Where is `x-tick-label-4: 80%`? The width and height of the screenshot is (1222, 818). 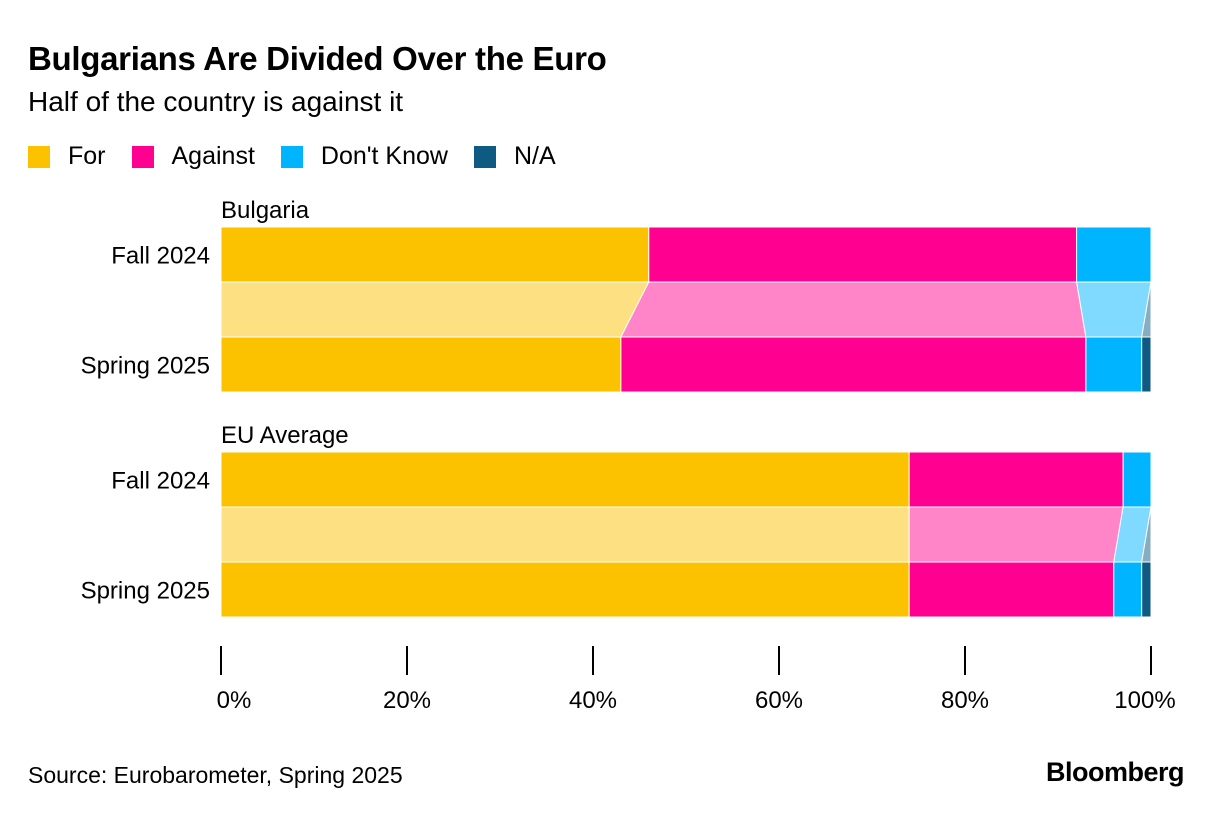 x-tick-label-4: 80% is located at coordinates (965, 700).